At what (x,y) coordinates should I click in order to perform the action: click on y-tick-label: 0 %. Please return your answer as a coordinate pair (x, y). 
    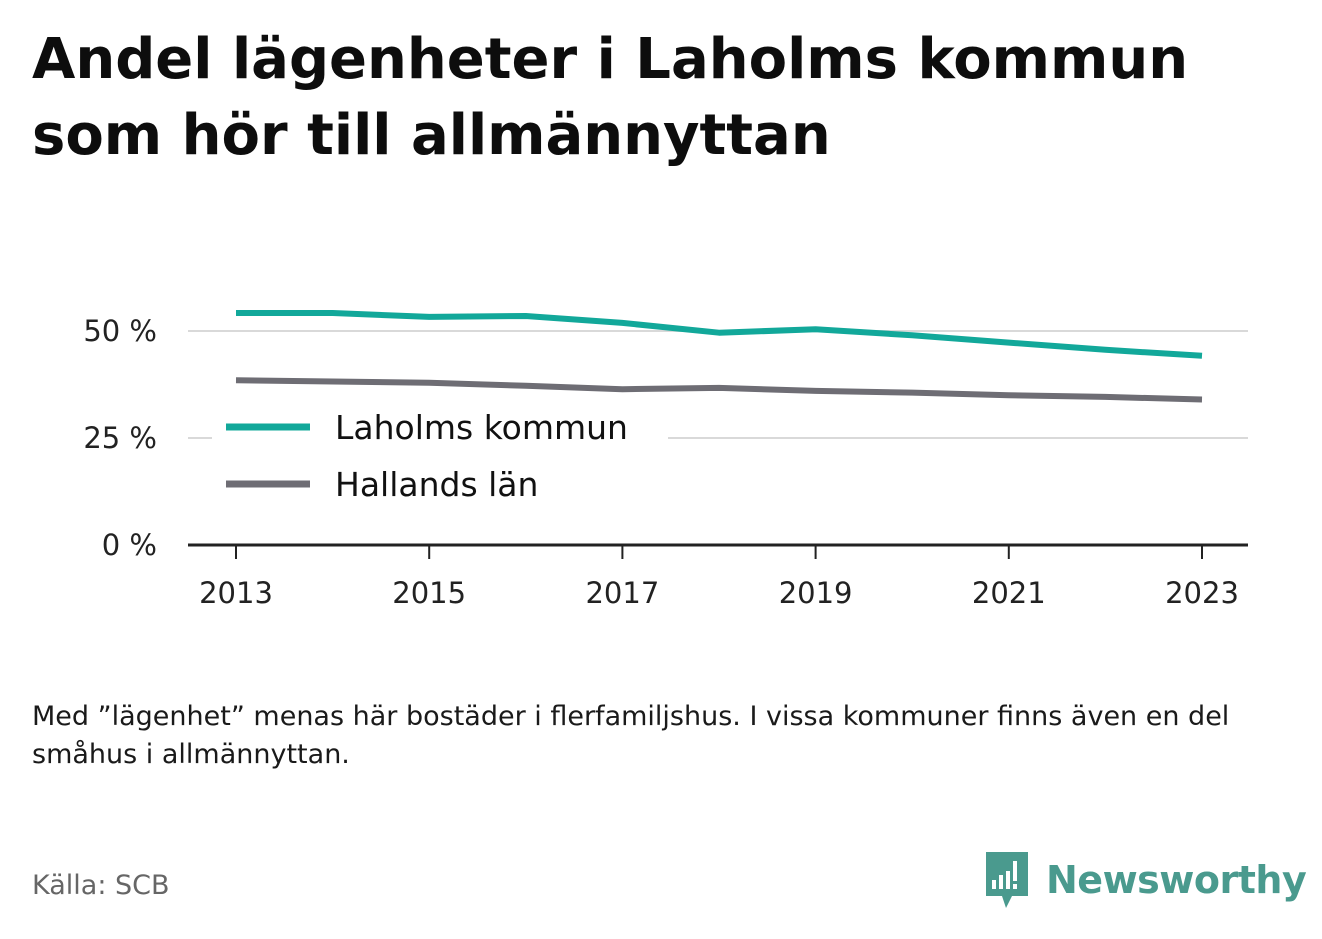
    Looking at the image, I should click on (129, 545).